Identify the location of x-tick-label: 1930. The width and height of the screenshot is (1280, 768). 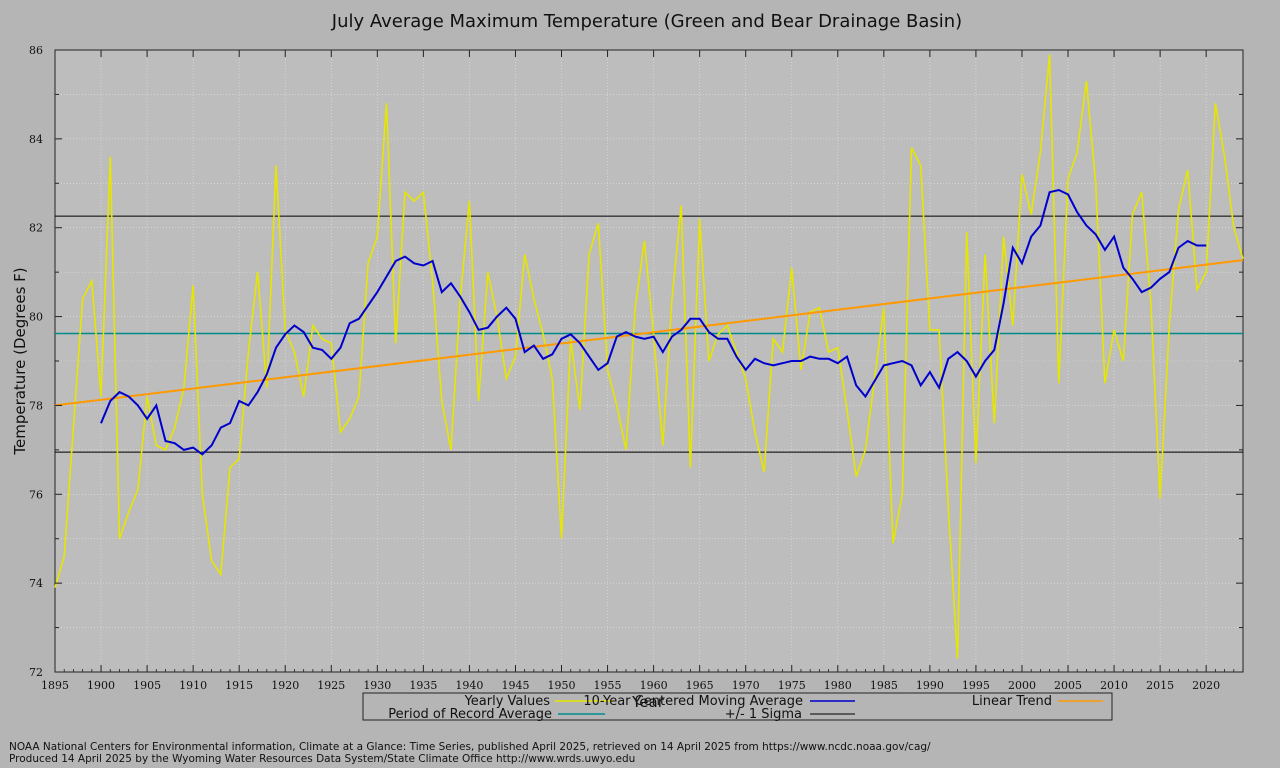
(377, 685).